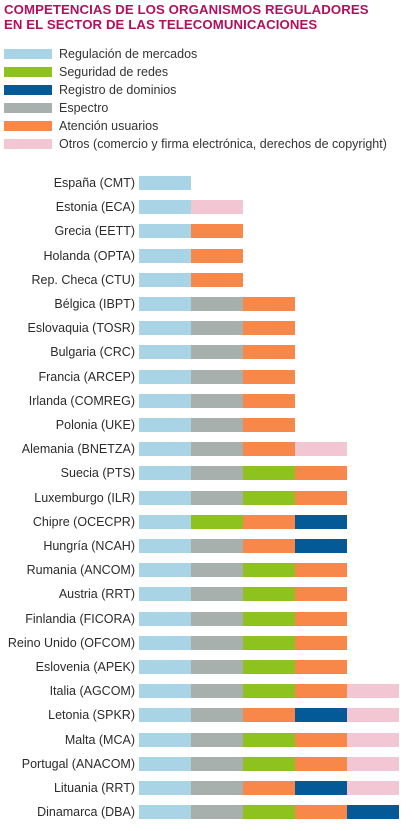 The width and height of the screenshot is (414, 831). I want to click on row-label: Bulgaria (CRC), so click(92, 352).